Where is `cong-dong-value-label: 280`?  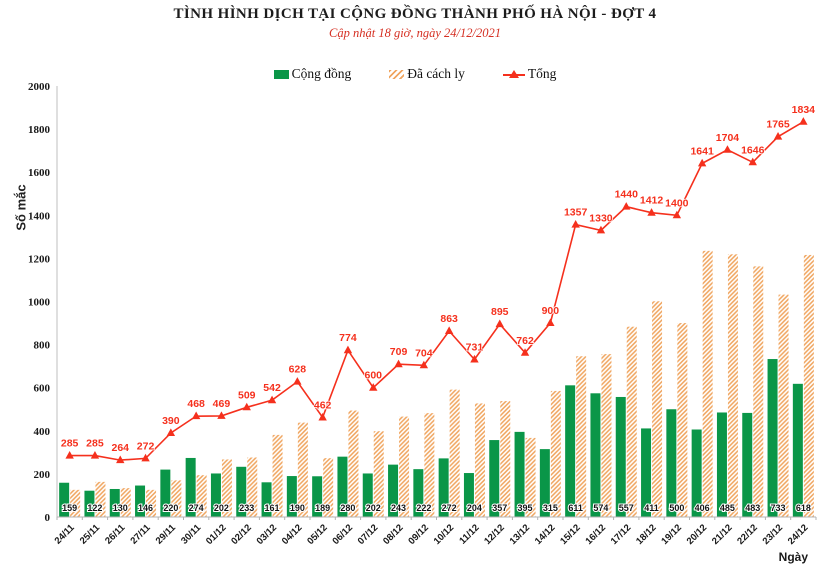 cong-dong-value-label: 280 is located at coordinates (347, 508).